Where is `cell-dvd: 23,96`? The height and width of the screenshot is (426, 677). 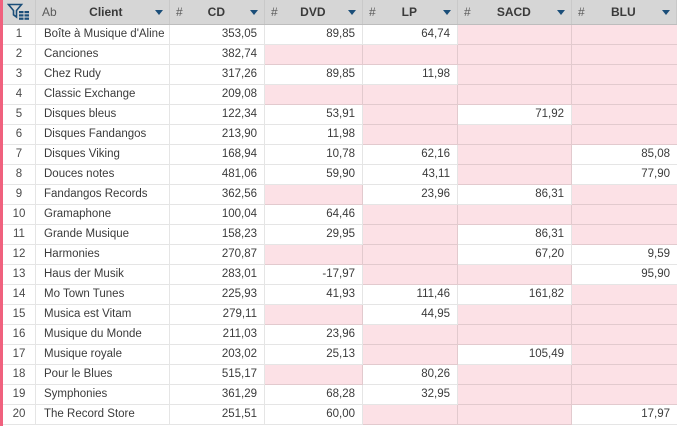
cell-dvd: 23,96 is located at coordinates (314, 335).